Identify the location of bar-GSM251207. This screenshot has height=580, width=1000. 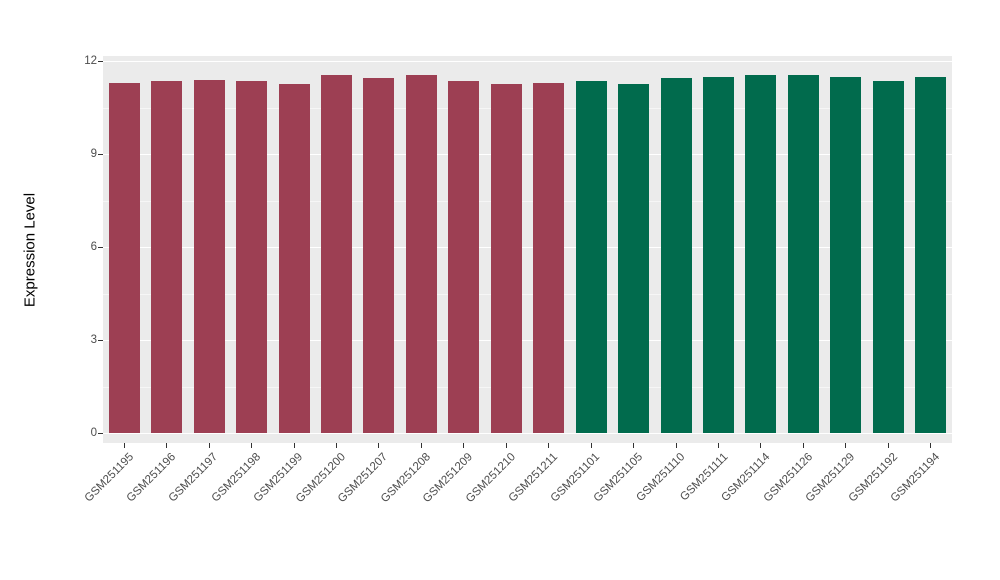
(379, 255).